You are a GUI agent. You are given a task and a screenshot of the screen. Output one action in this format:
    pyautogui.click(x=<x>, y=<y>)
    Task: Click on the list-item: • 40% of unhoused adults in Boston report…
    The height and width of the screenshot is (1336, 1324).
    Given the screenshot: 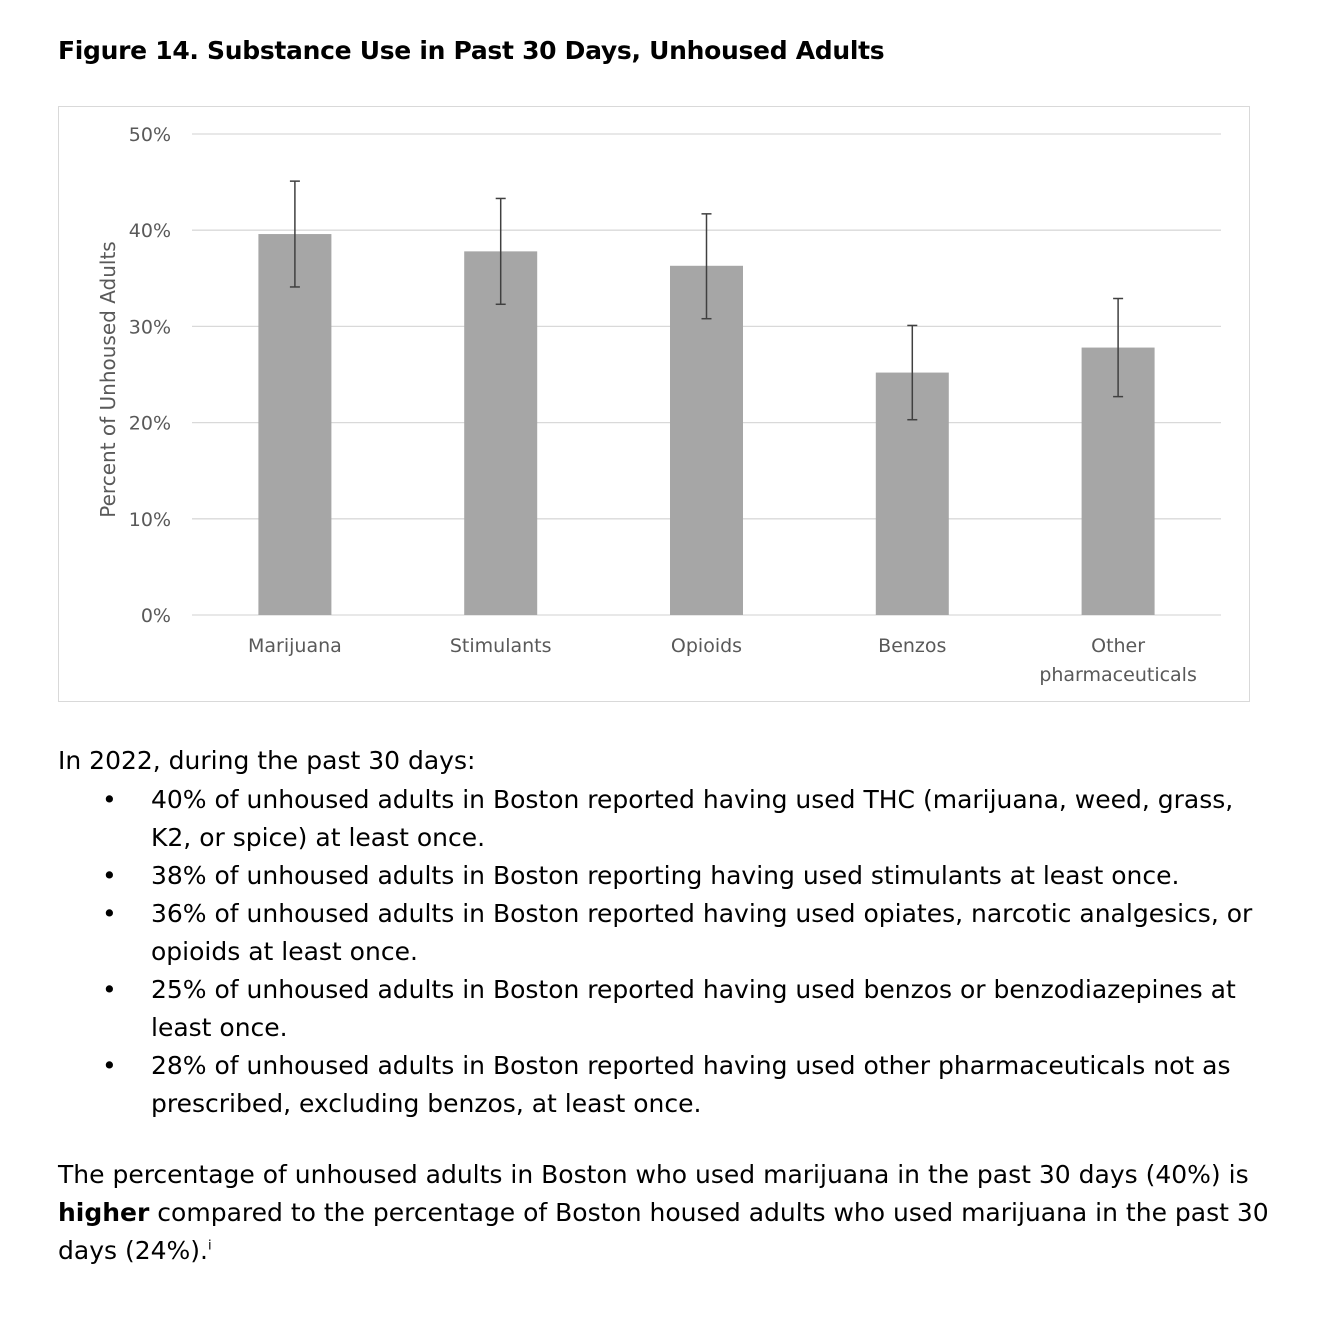 What is the action you would take?
    pyautogui.click(x=685, y=819)
    